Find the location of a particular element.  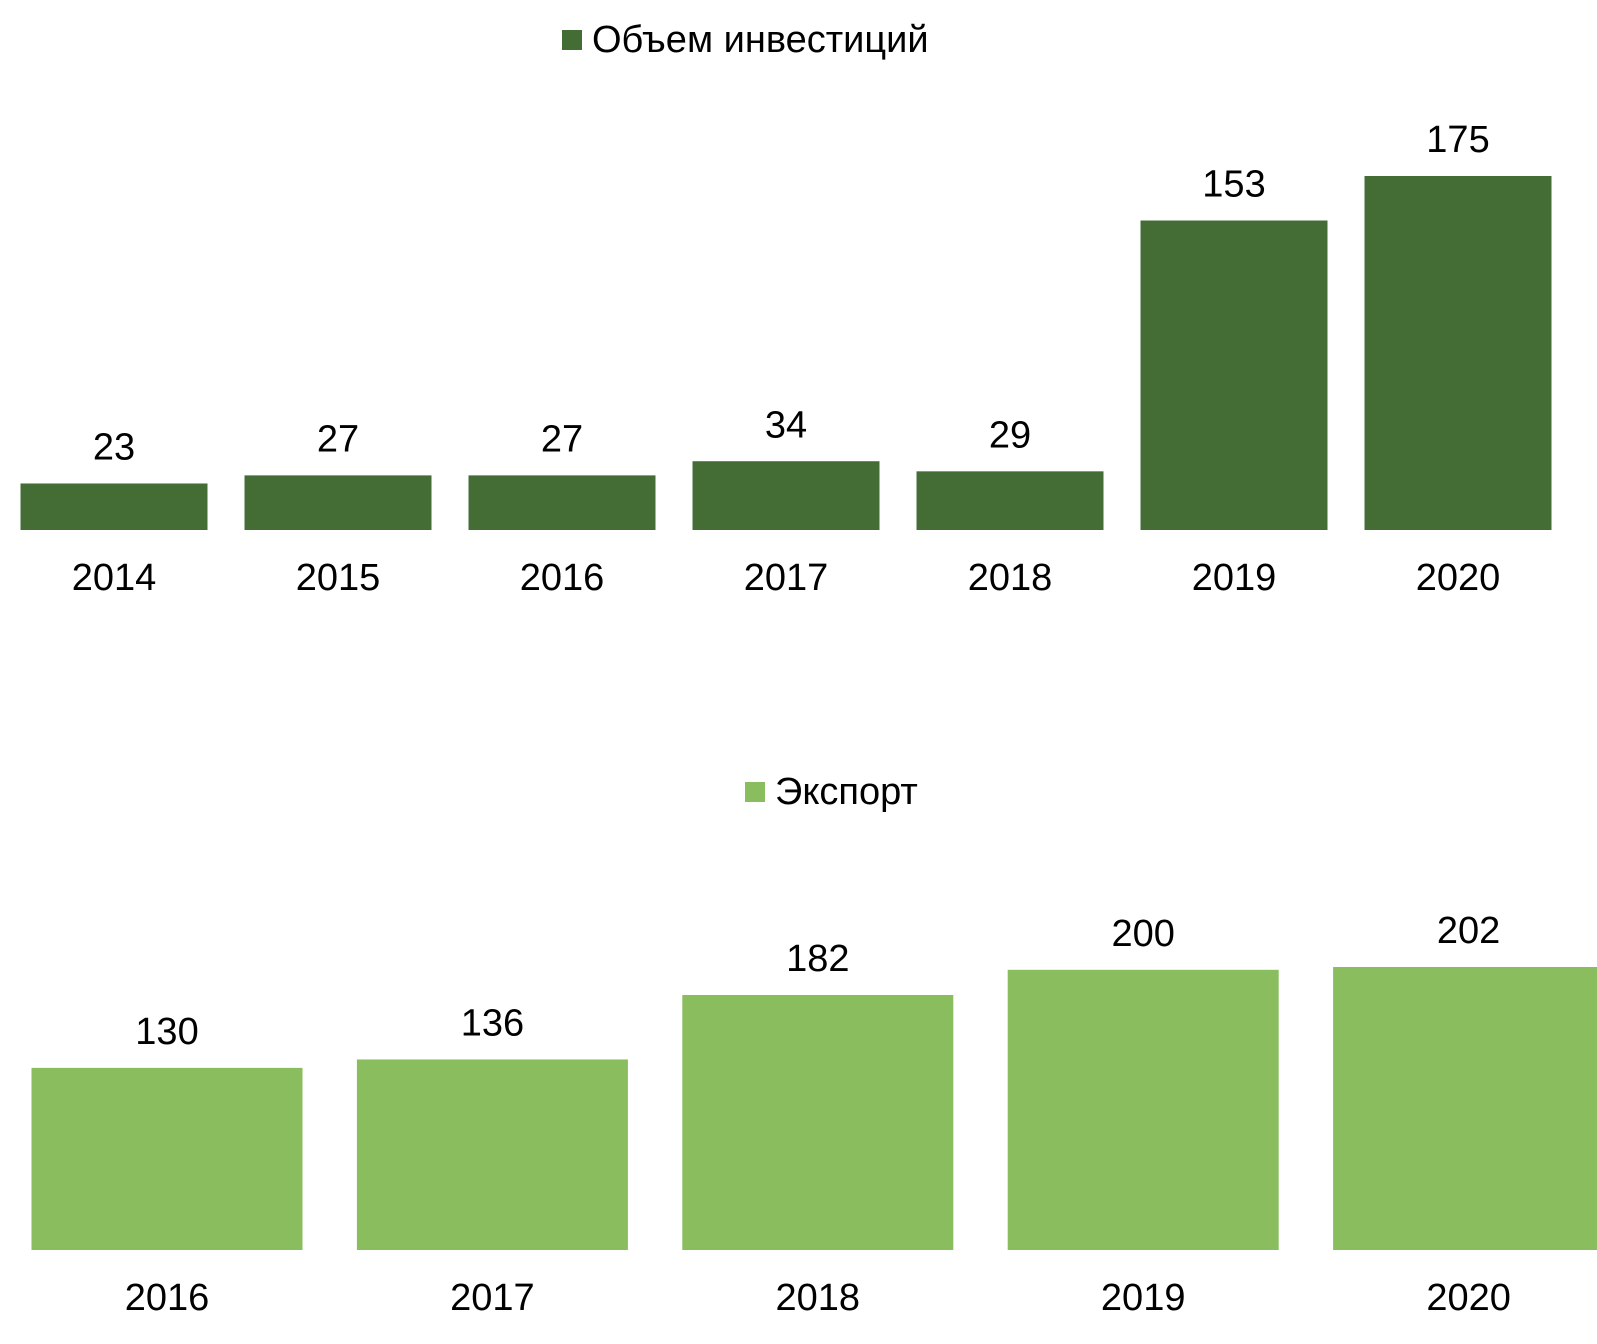

data-label: 153 is located at coordinates (1233, 185).